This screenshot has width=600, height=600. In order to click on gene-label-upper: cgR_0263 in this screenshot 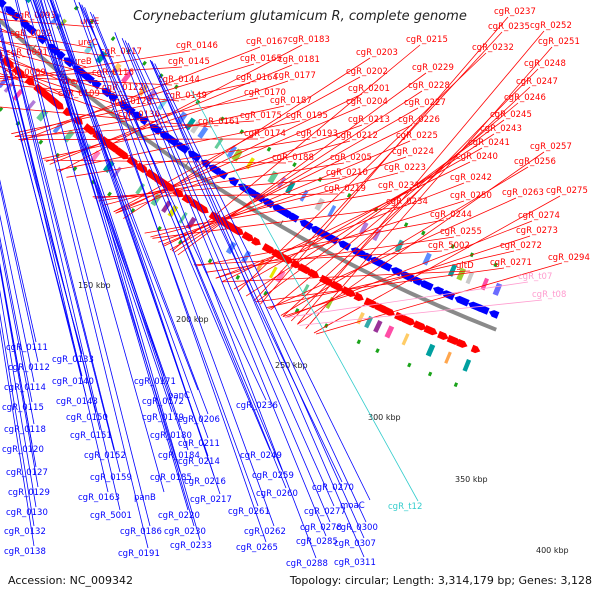, I will do `click(523, 193)`.